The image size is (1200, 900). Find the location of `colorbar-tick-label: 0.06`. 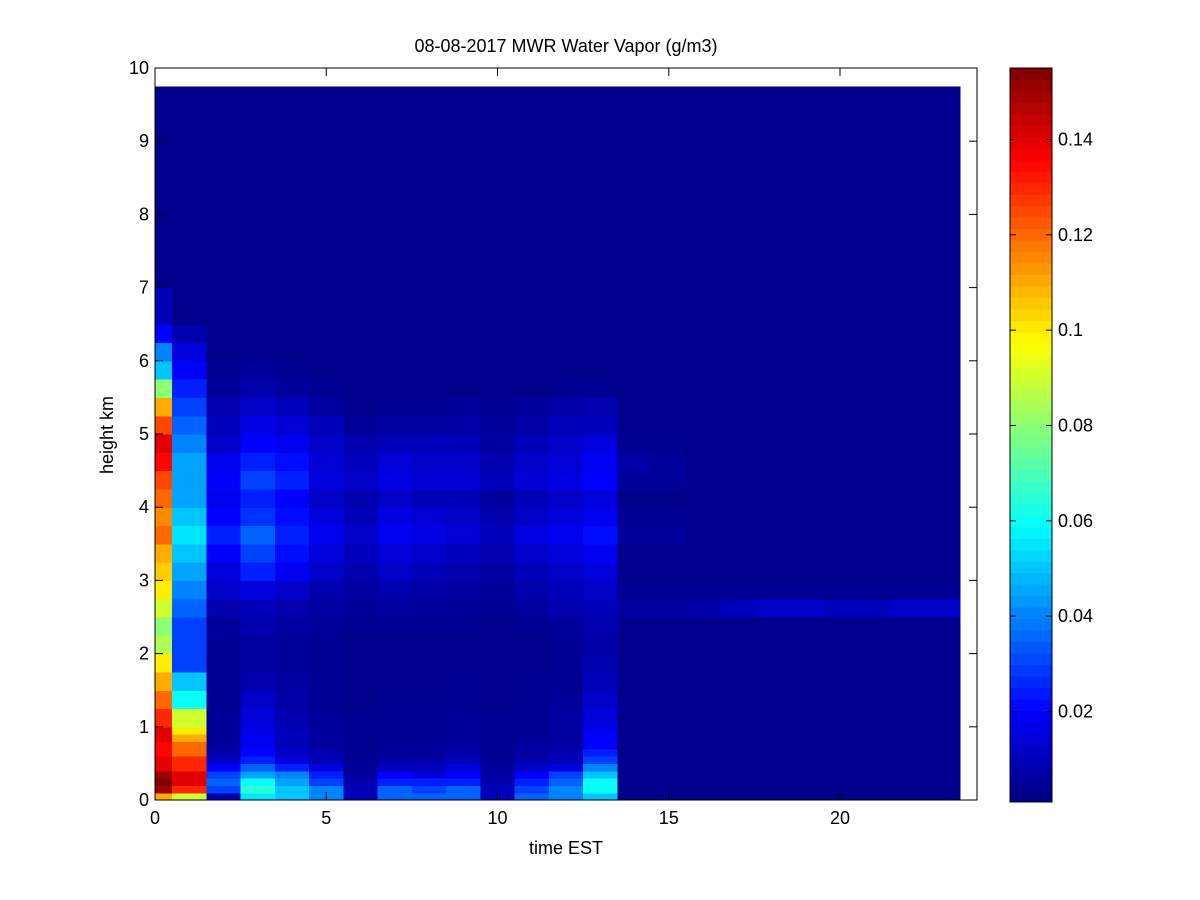

colorbar-tick-label: 0.06 is located at coordinates (1075, 521).